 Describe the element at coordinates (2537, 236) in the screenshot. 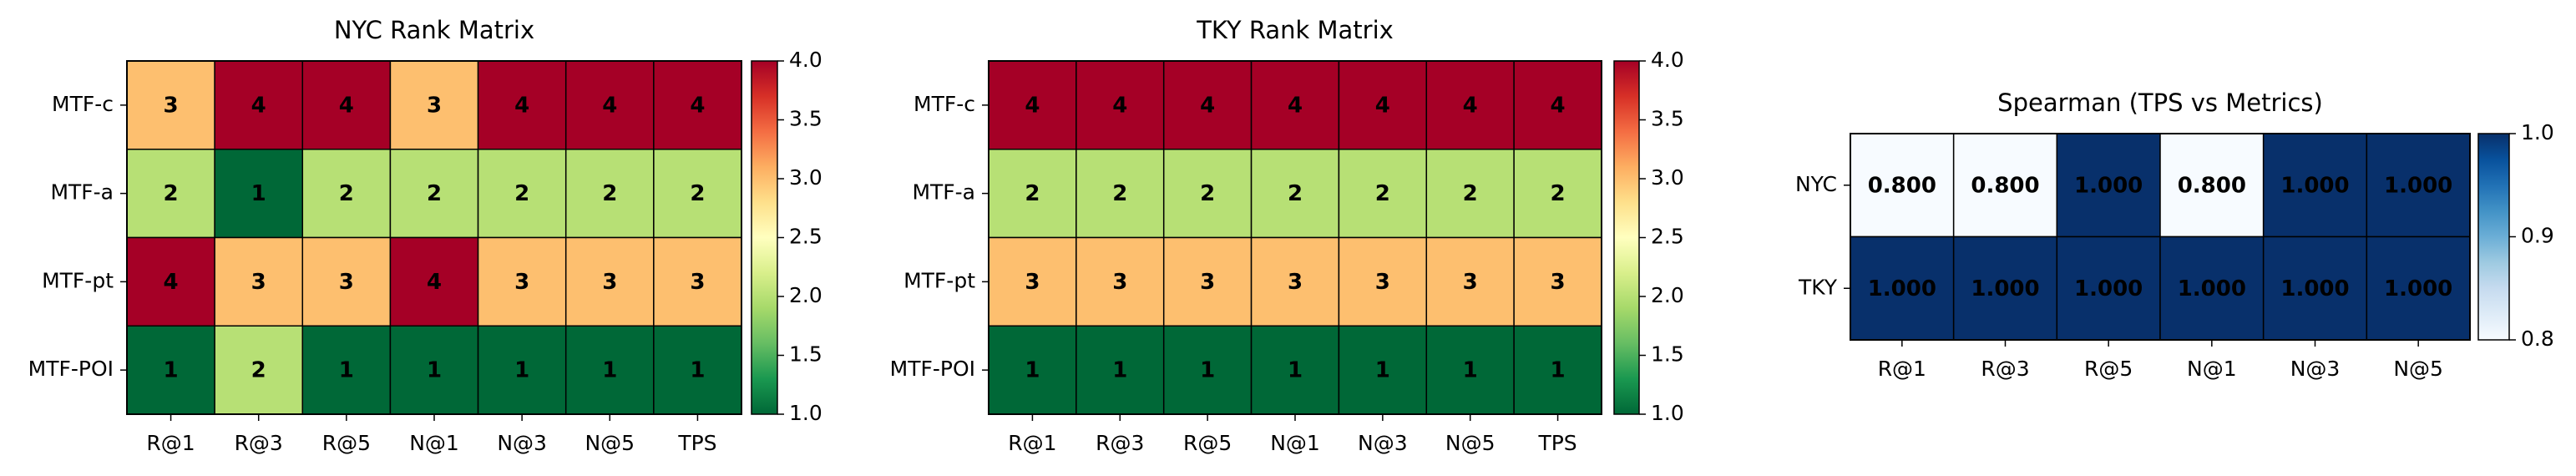

I see `colorbar-tick-label: 0.9` at that location.